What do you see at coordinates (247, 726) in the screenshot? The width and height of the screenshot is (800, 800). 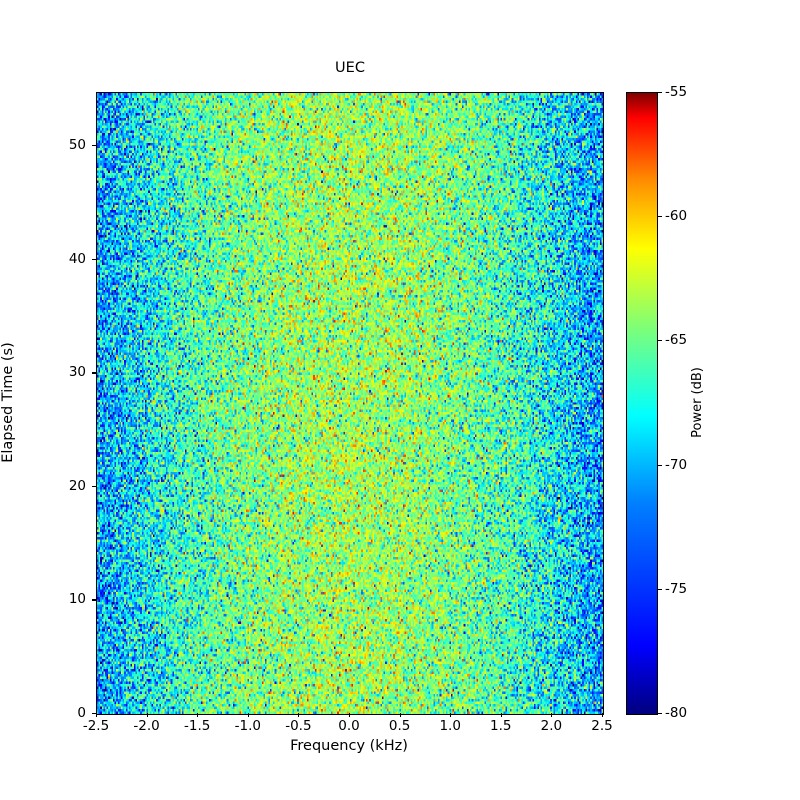 I see `x-tick-label: -1.0` at bounding box center [247, 726].